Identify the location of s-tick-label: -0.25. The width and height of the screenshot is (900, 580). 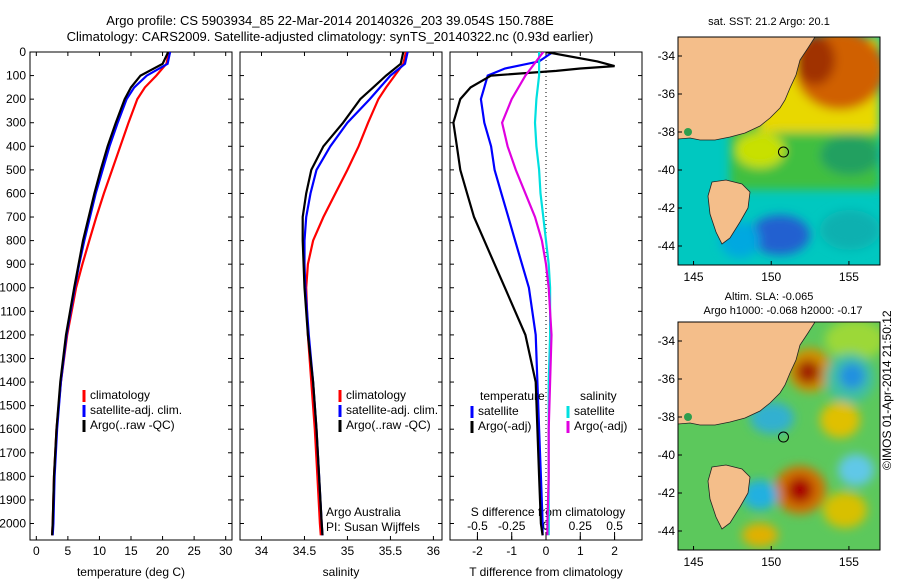
(512, 526).